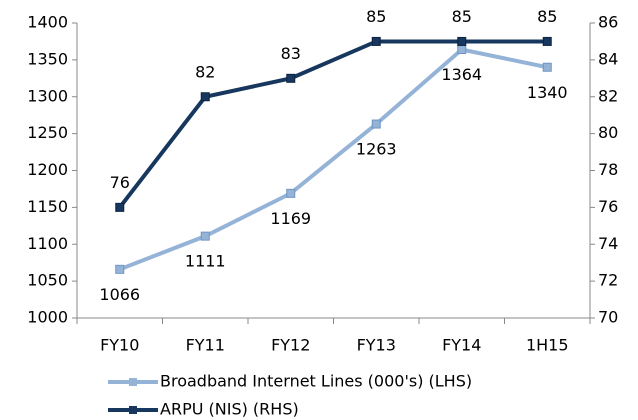 Image resolution: width=638 pixels, height=420 pixels. Describe the element at coordinates (47, 317) in the screenshot. I see `y-tick-label: 1000` at that location.